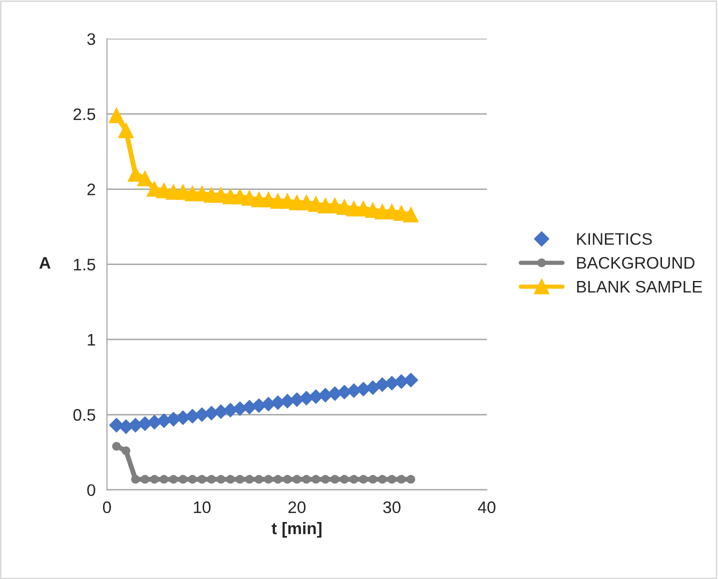 This screenshot has width=718, height=579. What do you see at coordinates (107, 507) in the screenshot?
I see `x-tick-label: 0` at bounding box center [107, 507].